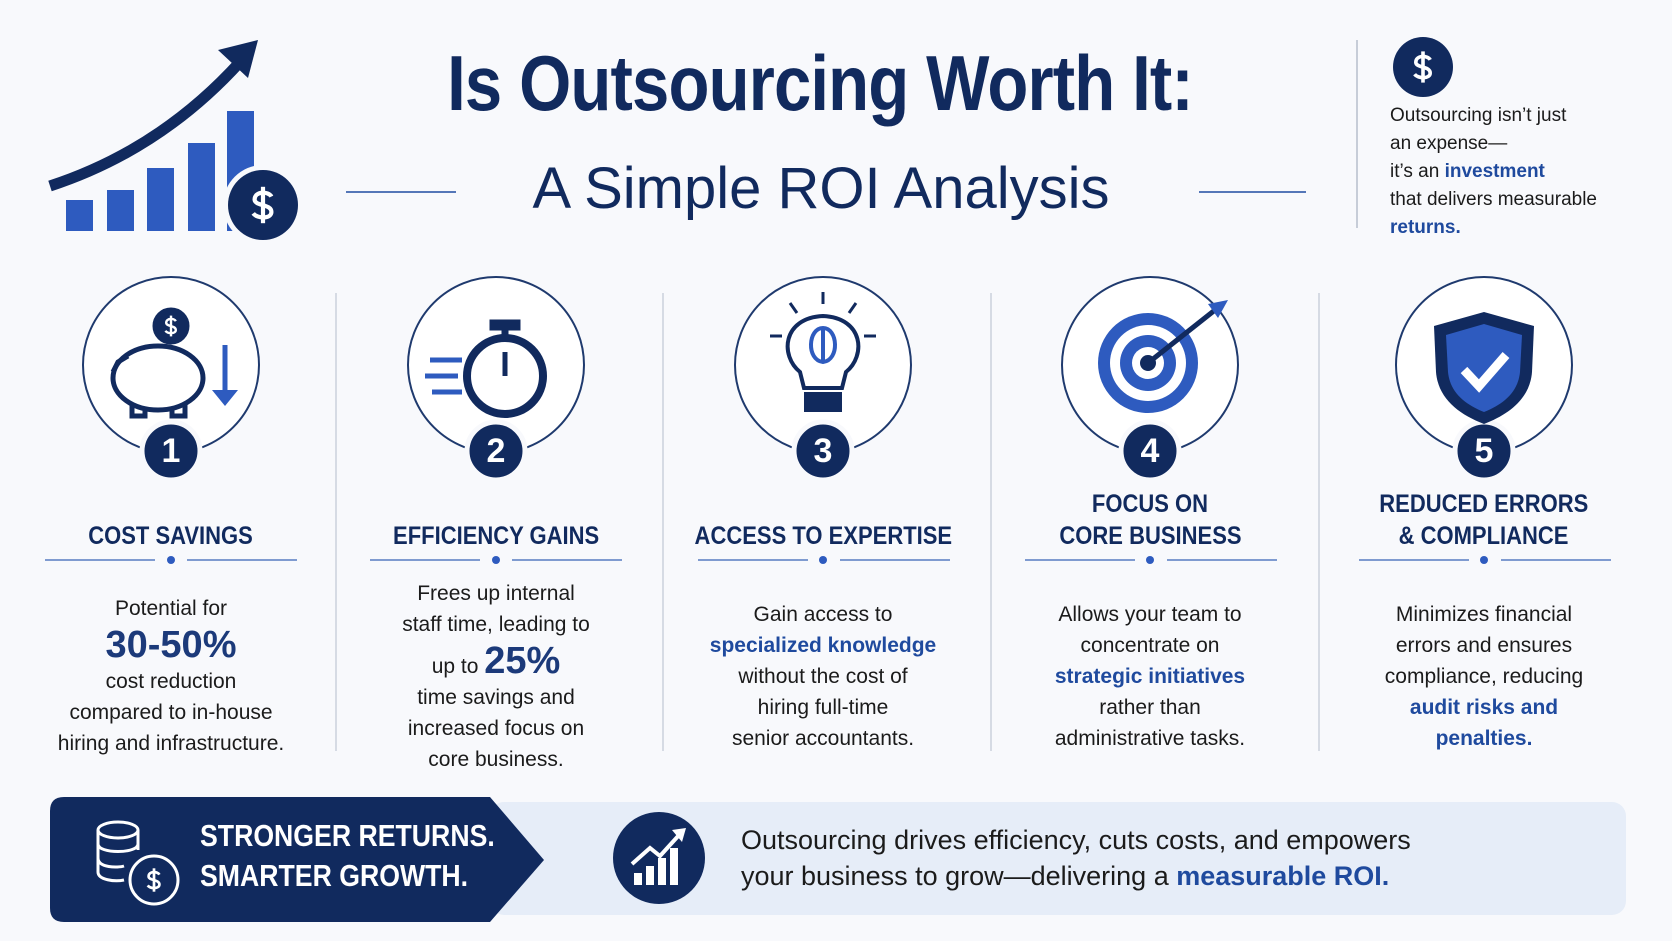  What do you see at coordinates (823, 707) in the screenshot?
I see `text-line: hiring full-time` at bounding box center [823, 707].